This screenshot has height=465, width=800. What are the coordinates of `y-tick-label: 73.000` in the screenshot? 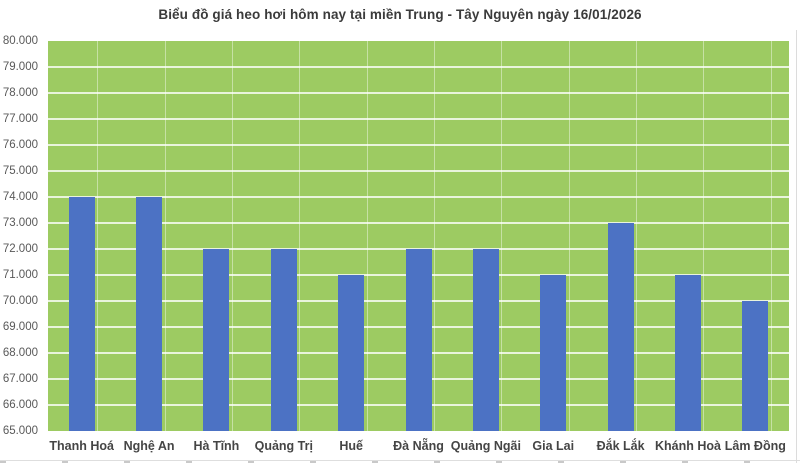 It's located at (20, 223).